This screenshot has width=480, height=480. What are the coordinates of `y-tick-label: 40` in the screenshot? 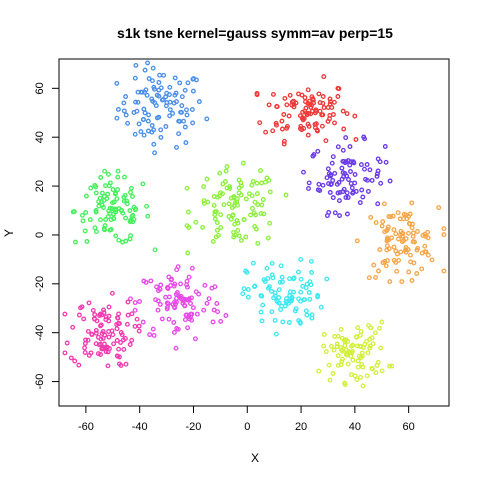 It's located at (40, 137).